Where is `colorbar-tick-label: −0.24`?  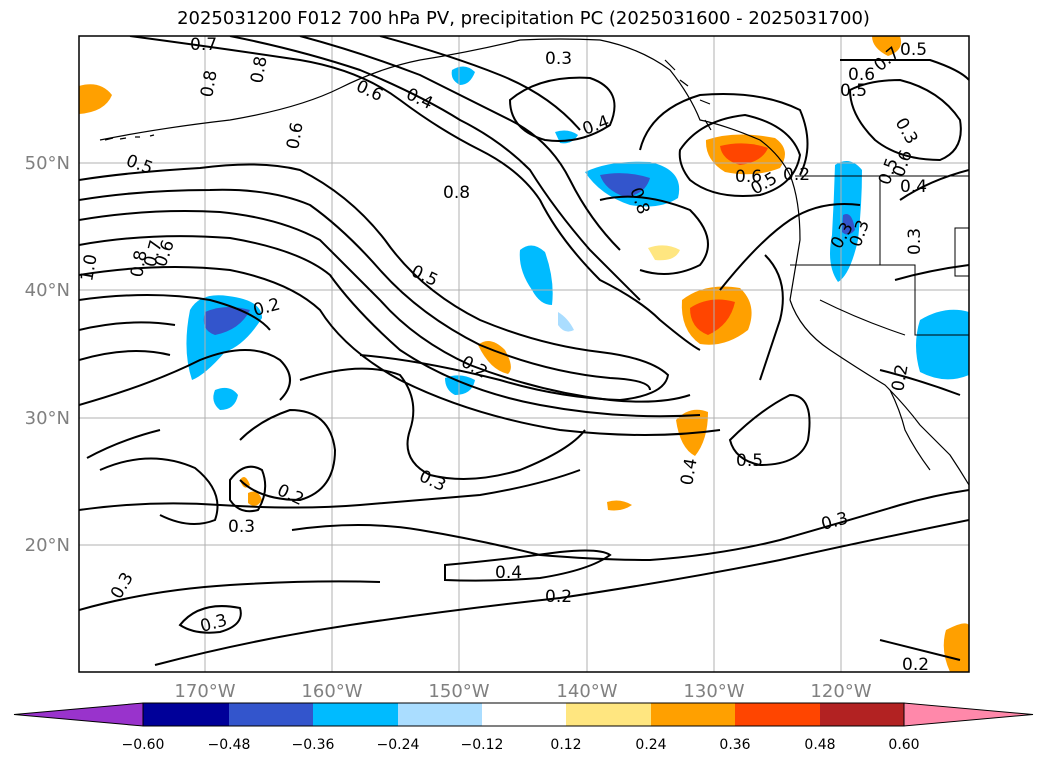 colorbar-tick-label: −0.24 is located at coordinates (398, 745).